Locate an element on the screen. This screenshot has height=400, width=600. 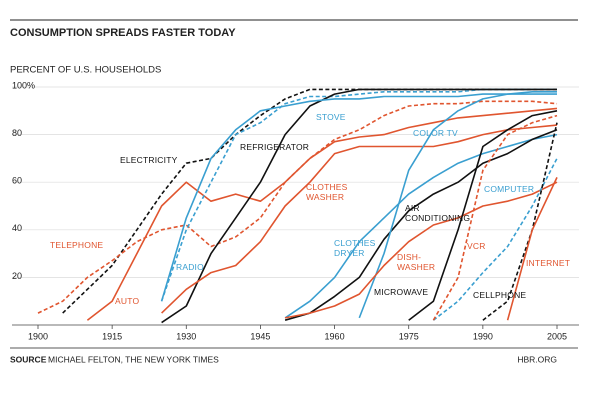
series-label: INTERNET is located at coordinates (548, 263).